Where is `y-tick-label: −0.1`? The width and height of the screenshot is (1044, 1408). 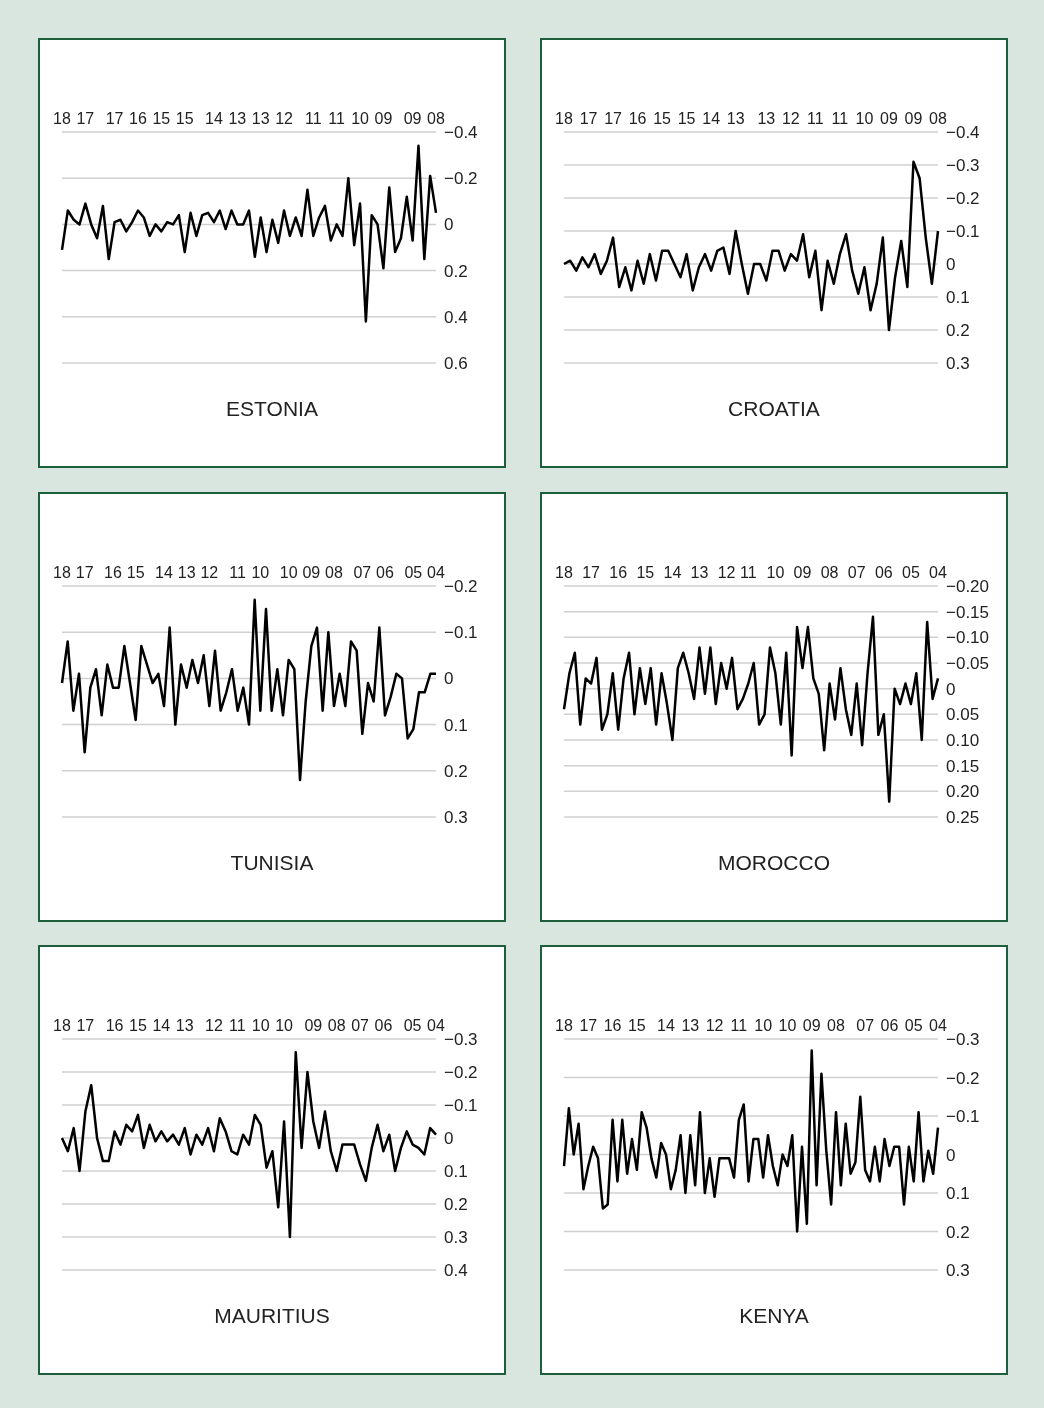
y-tick-label: −0.1 is located at coordinates (461, 1106).